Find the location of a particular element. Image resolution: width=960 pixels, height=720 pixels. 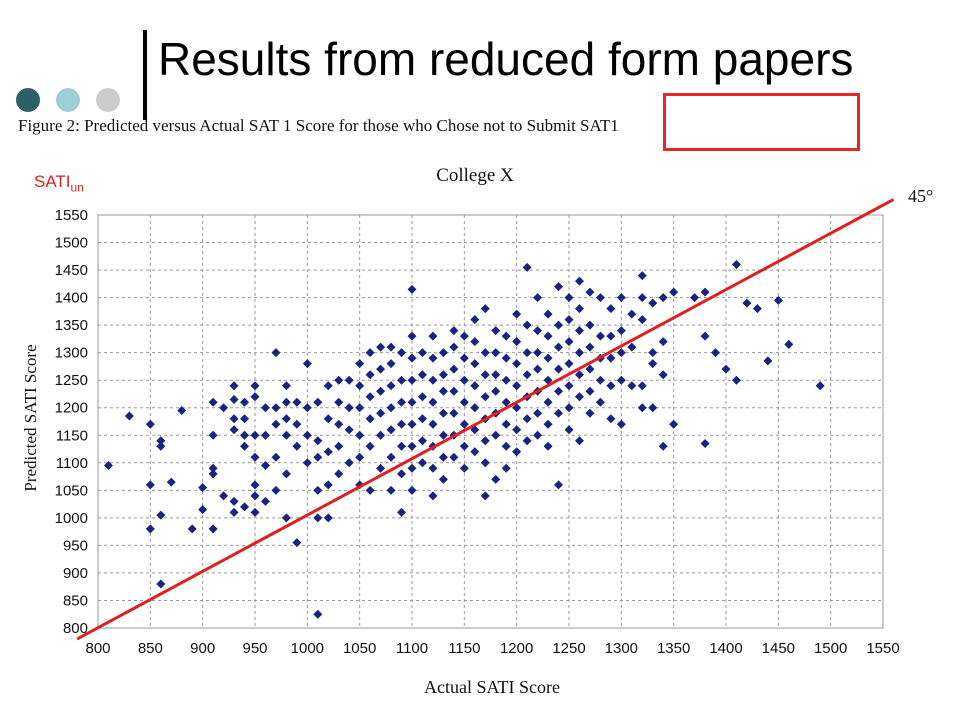

y-tick-label: 1550 is located at coordinates (71, 215).